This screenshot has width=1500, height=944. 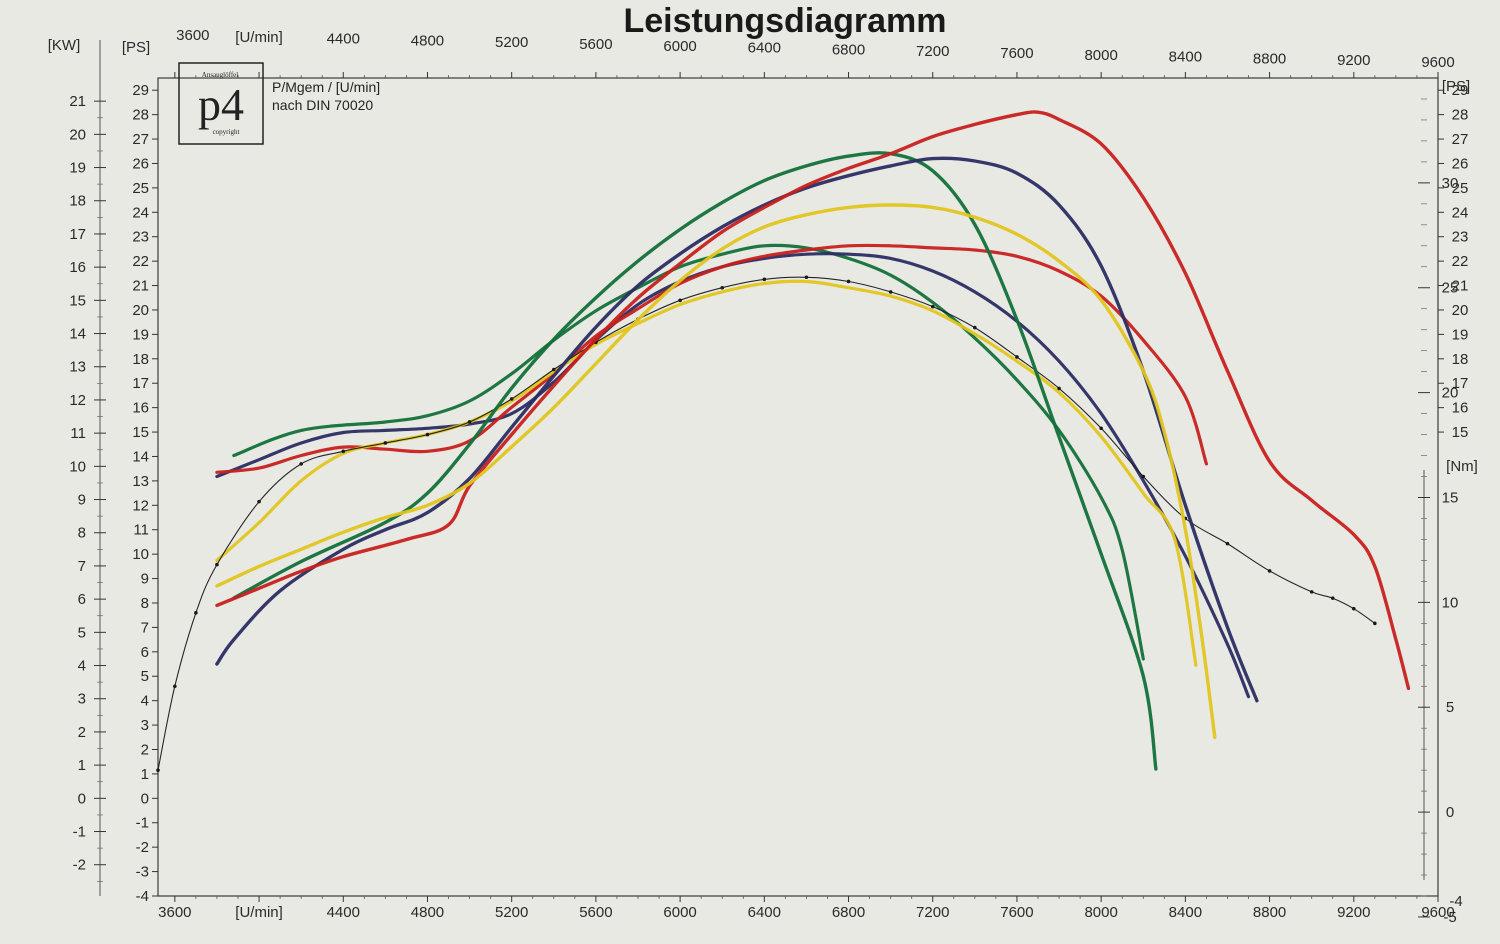 What do you see at coordinates (140, 212) in the screenshot?
I see `ps-tick-label: 24` at bounding box center [140, 212].